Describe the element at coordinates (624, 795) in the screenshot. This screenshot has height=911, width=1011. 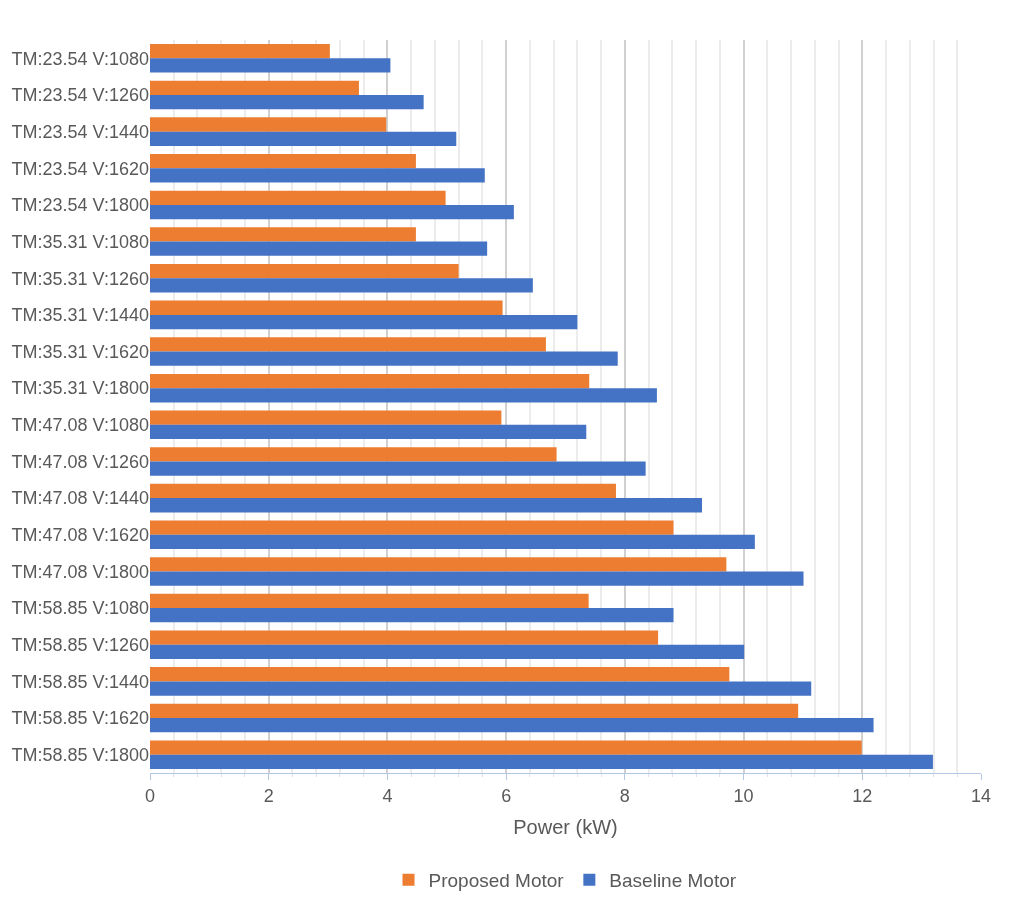
I see `x-tick-label: 8` at that location.